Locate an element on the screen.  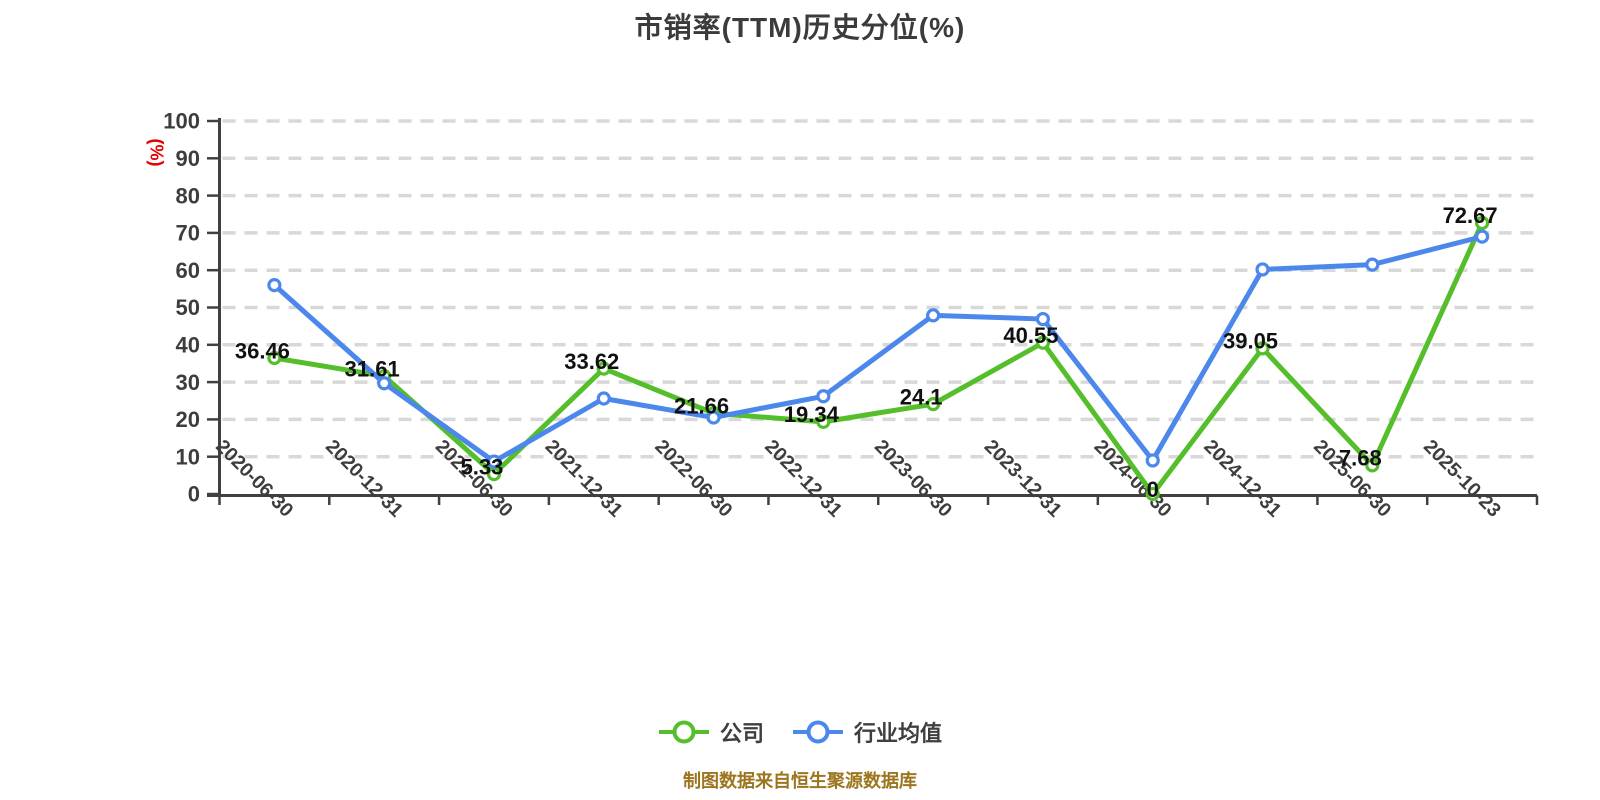
data-point-label: 24.1 is located at coordinates (921, 396).